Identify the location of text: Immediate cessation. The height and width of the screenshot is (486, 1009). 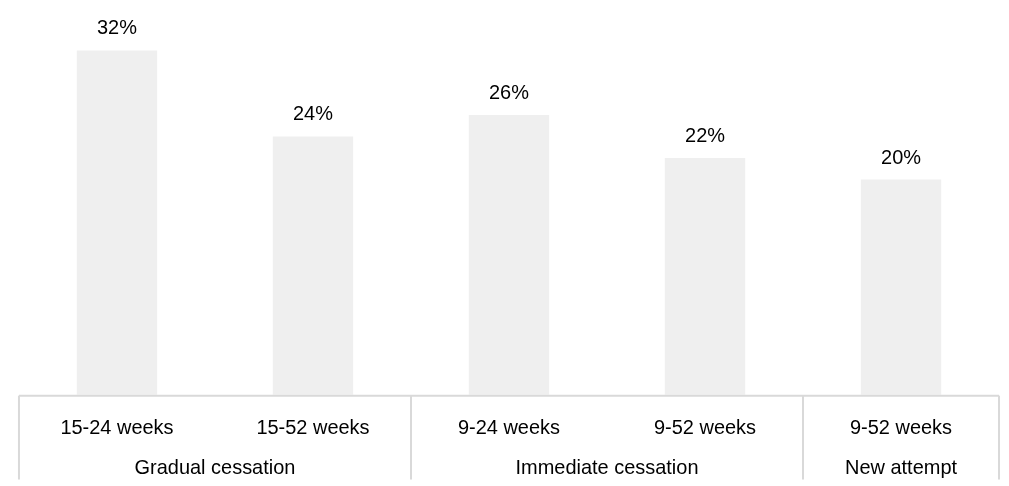
(607, 466).